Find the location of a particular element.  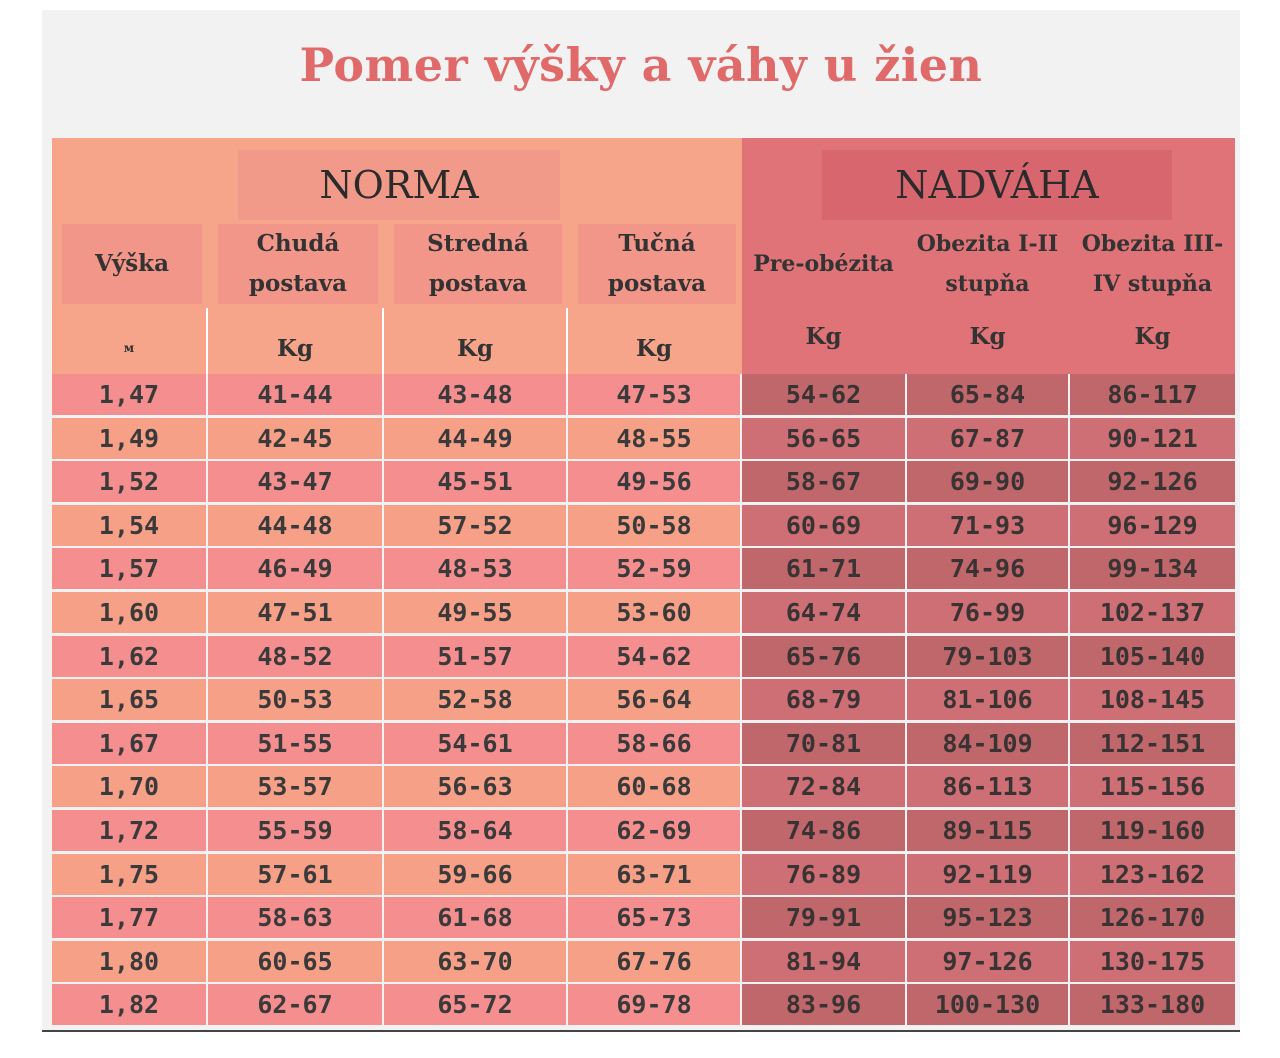

group-nadvaha-label: NADVÁHA is located at coordinates (997, 185).